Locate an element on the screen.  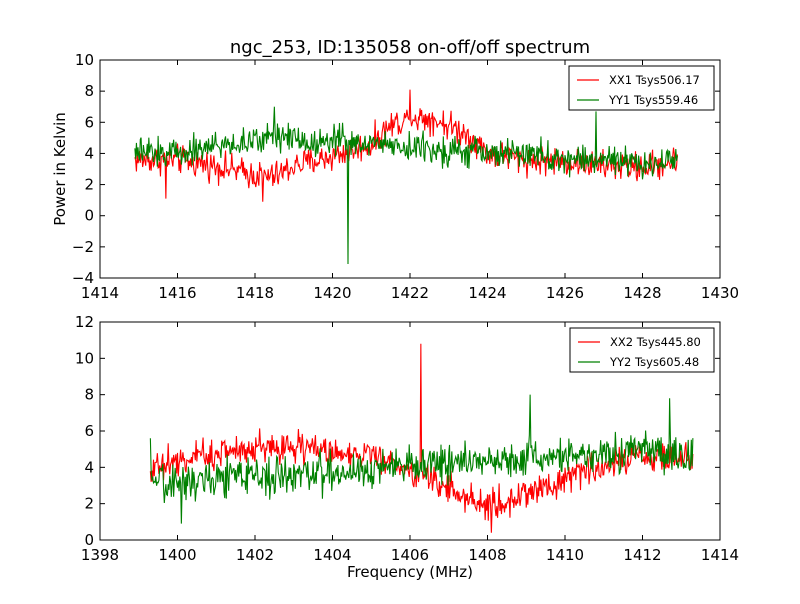
legend: XX1 Tsys506.17 YY1 Tsys559.46 is located at coordinates (641, 88).